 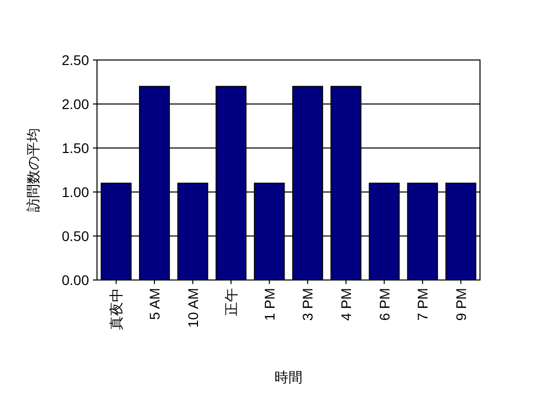 I want to click on y-tick-label: 0.50, so click(x=76, y=236).